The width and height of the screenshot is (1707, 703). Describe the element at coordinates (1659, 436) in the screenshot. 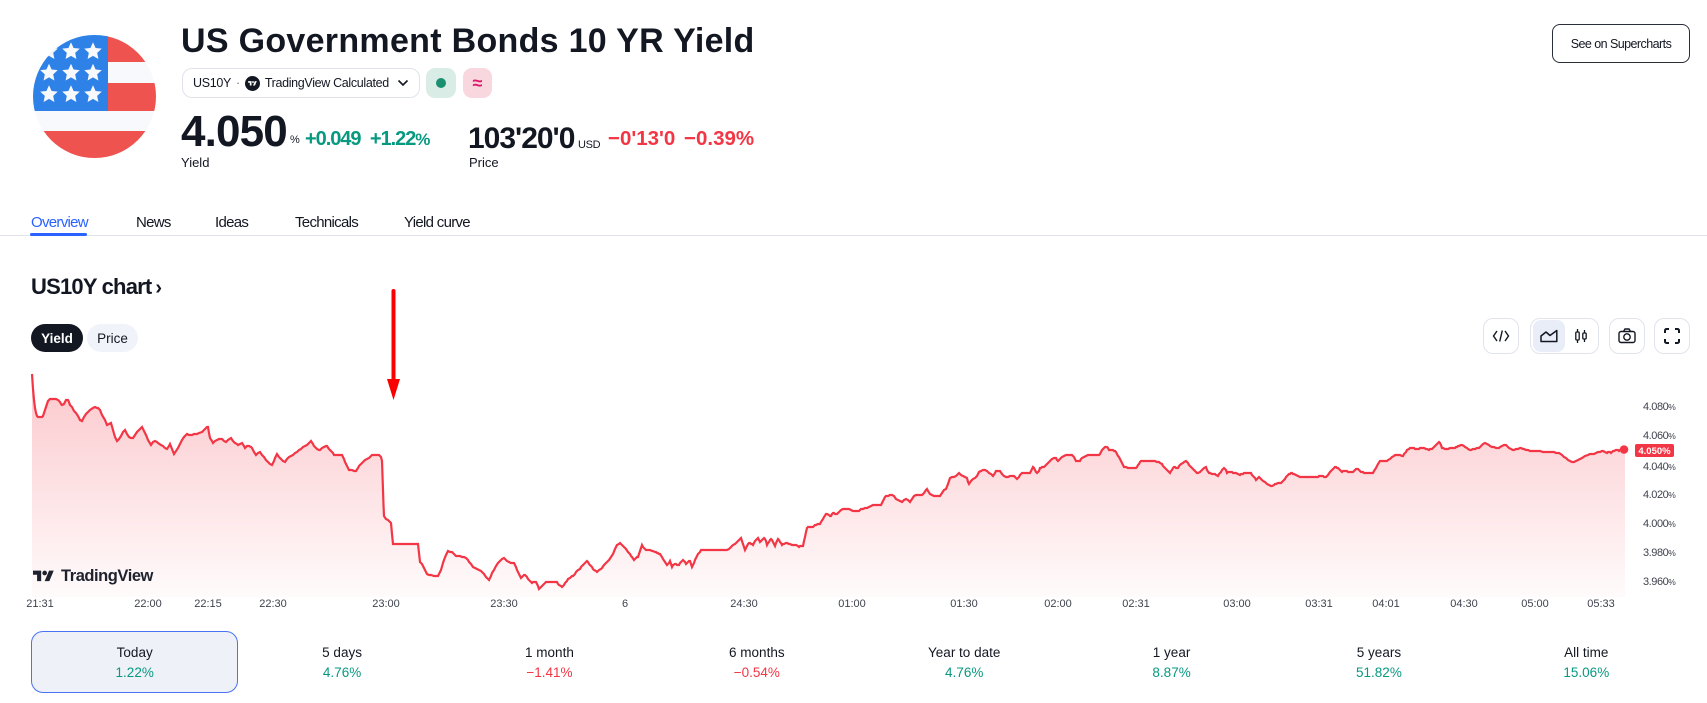

I see `svg-text: 4.060%` at that location.